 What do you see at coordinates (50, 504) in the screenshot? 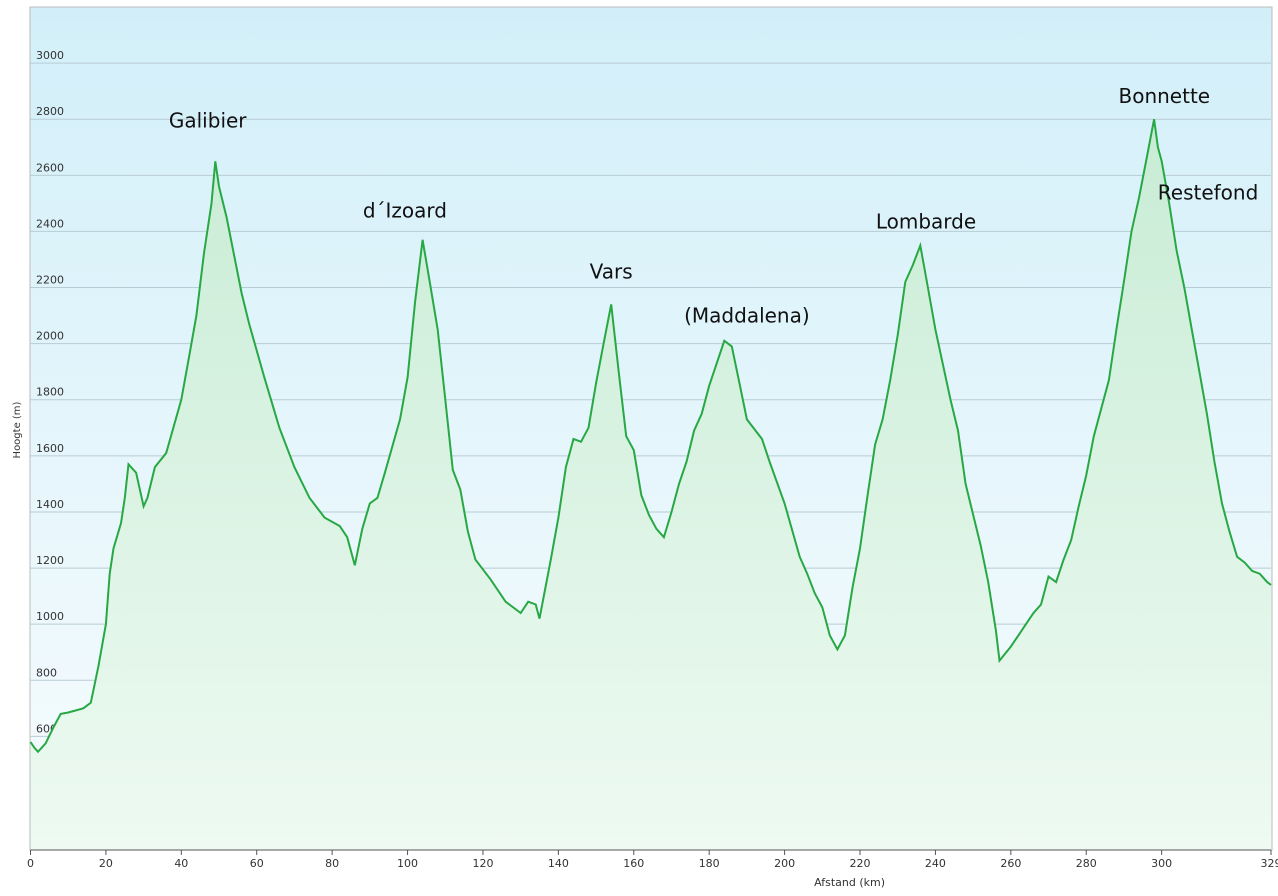
I see `y-tick-label: 1400` at bounding box center [50, 504].